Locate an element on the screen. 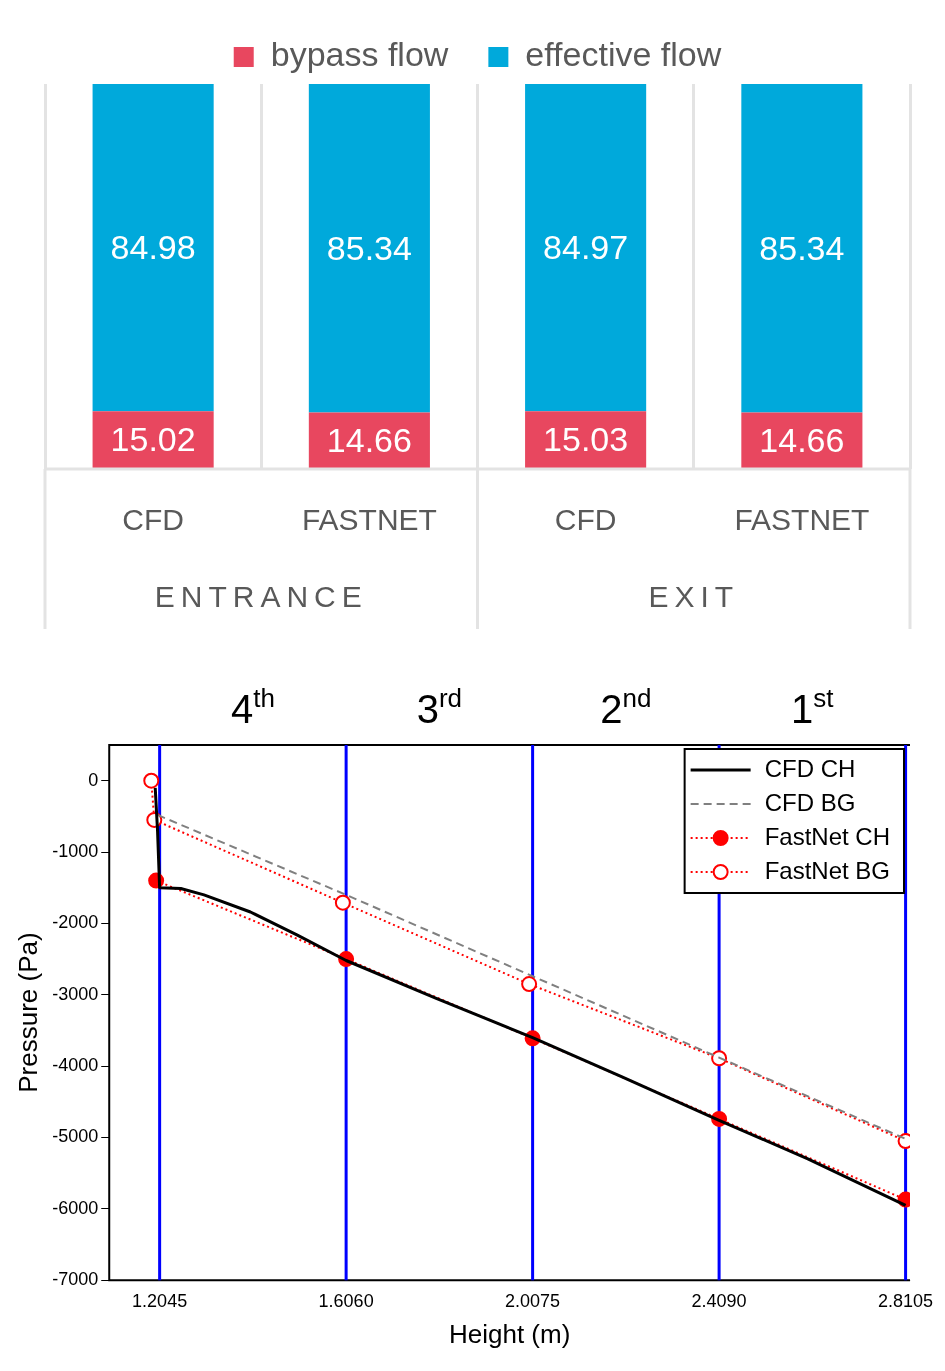  y-tick-label: -6000 is located at coordinates (75, 1207).